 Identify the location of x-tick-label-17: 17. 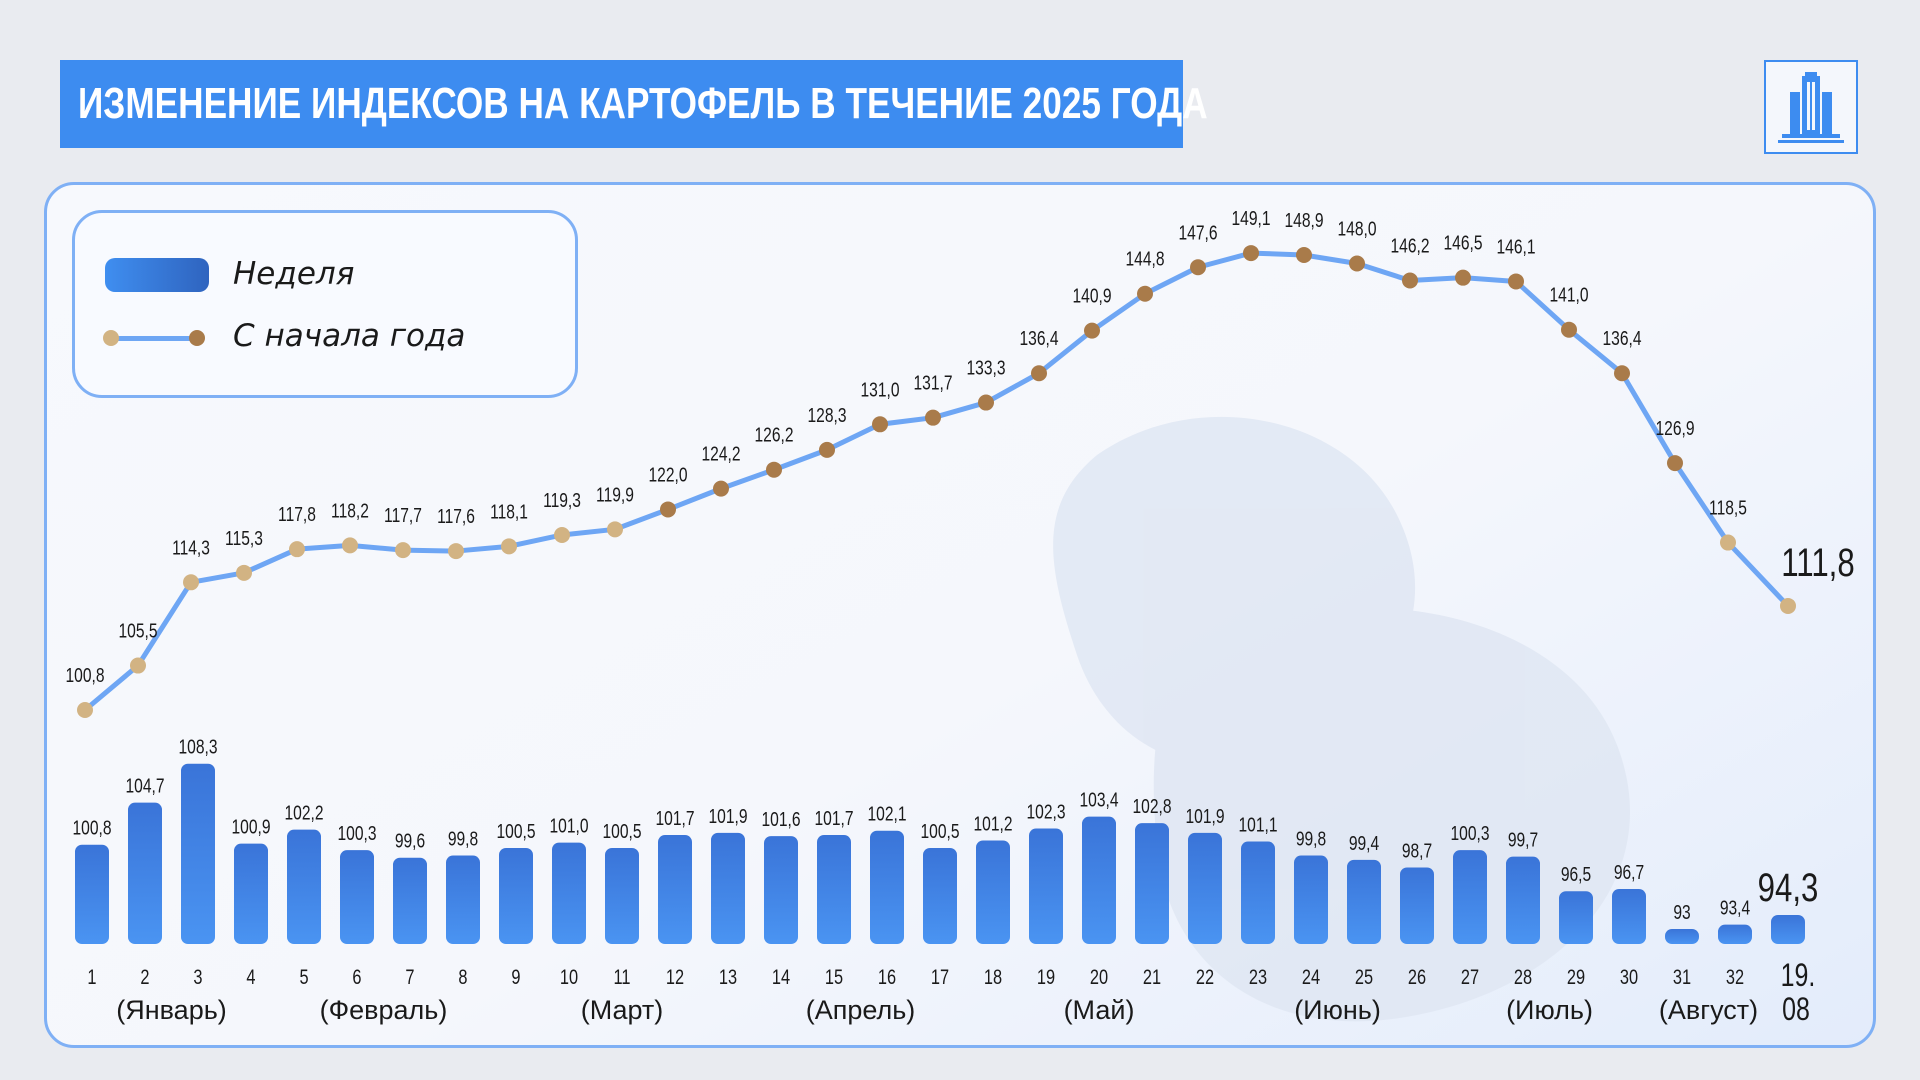
(940, 976).